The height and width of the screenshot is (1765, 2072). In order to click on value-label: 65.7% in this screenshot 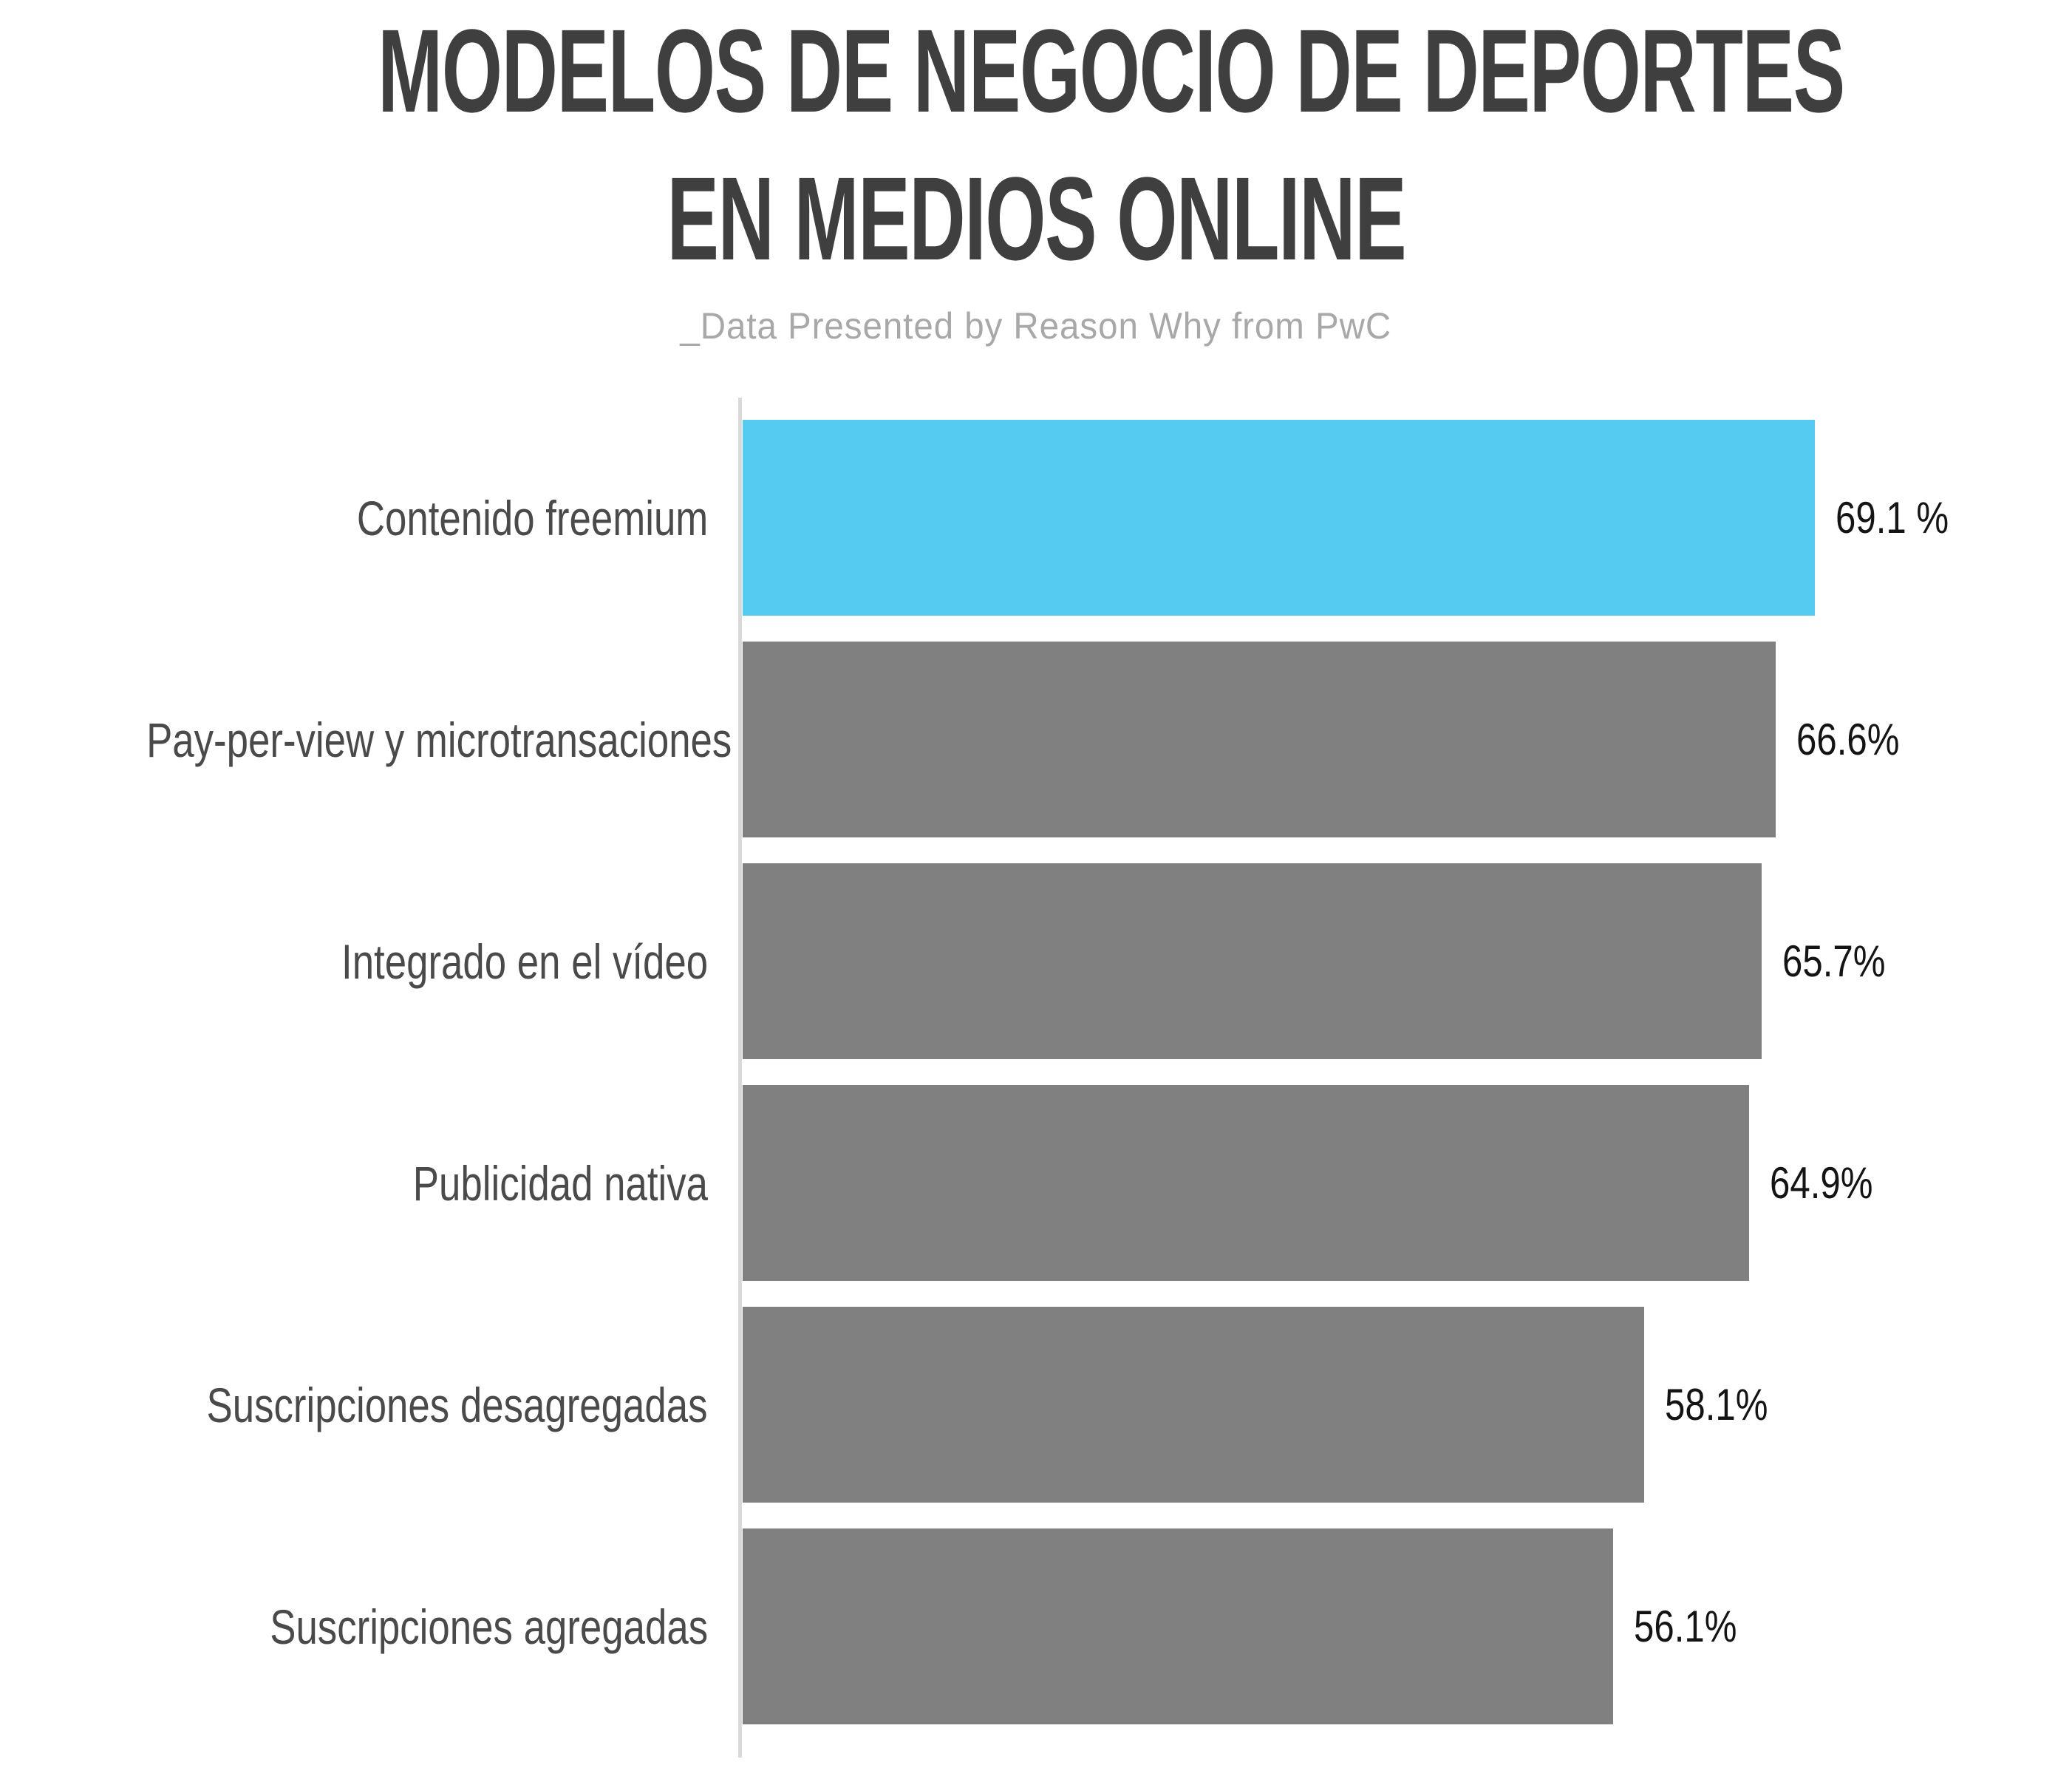, I will do `click(1834, 961)`.